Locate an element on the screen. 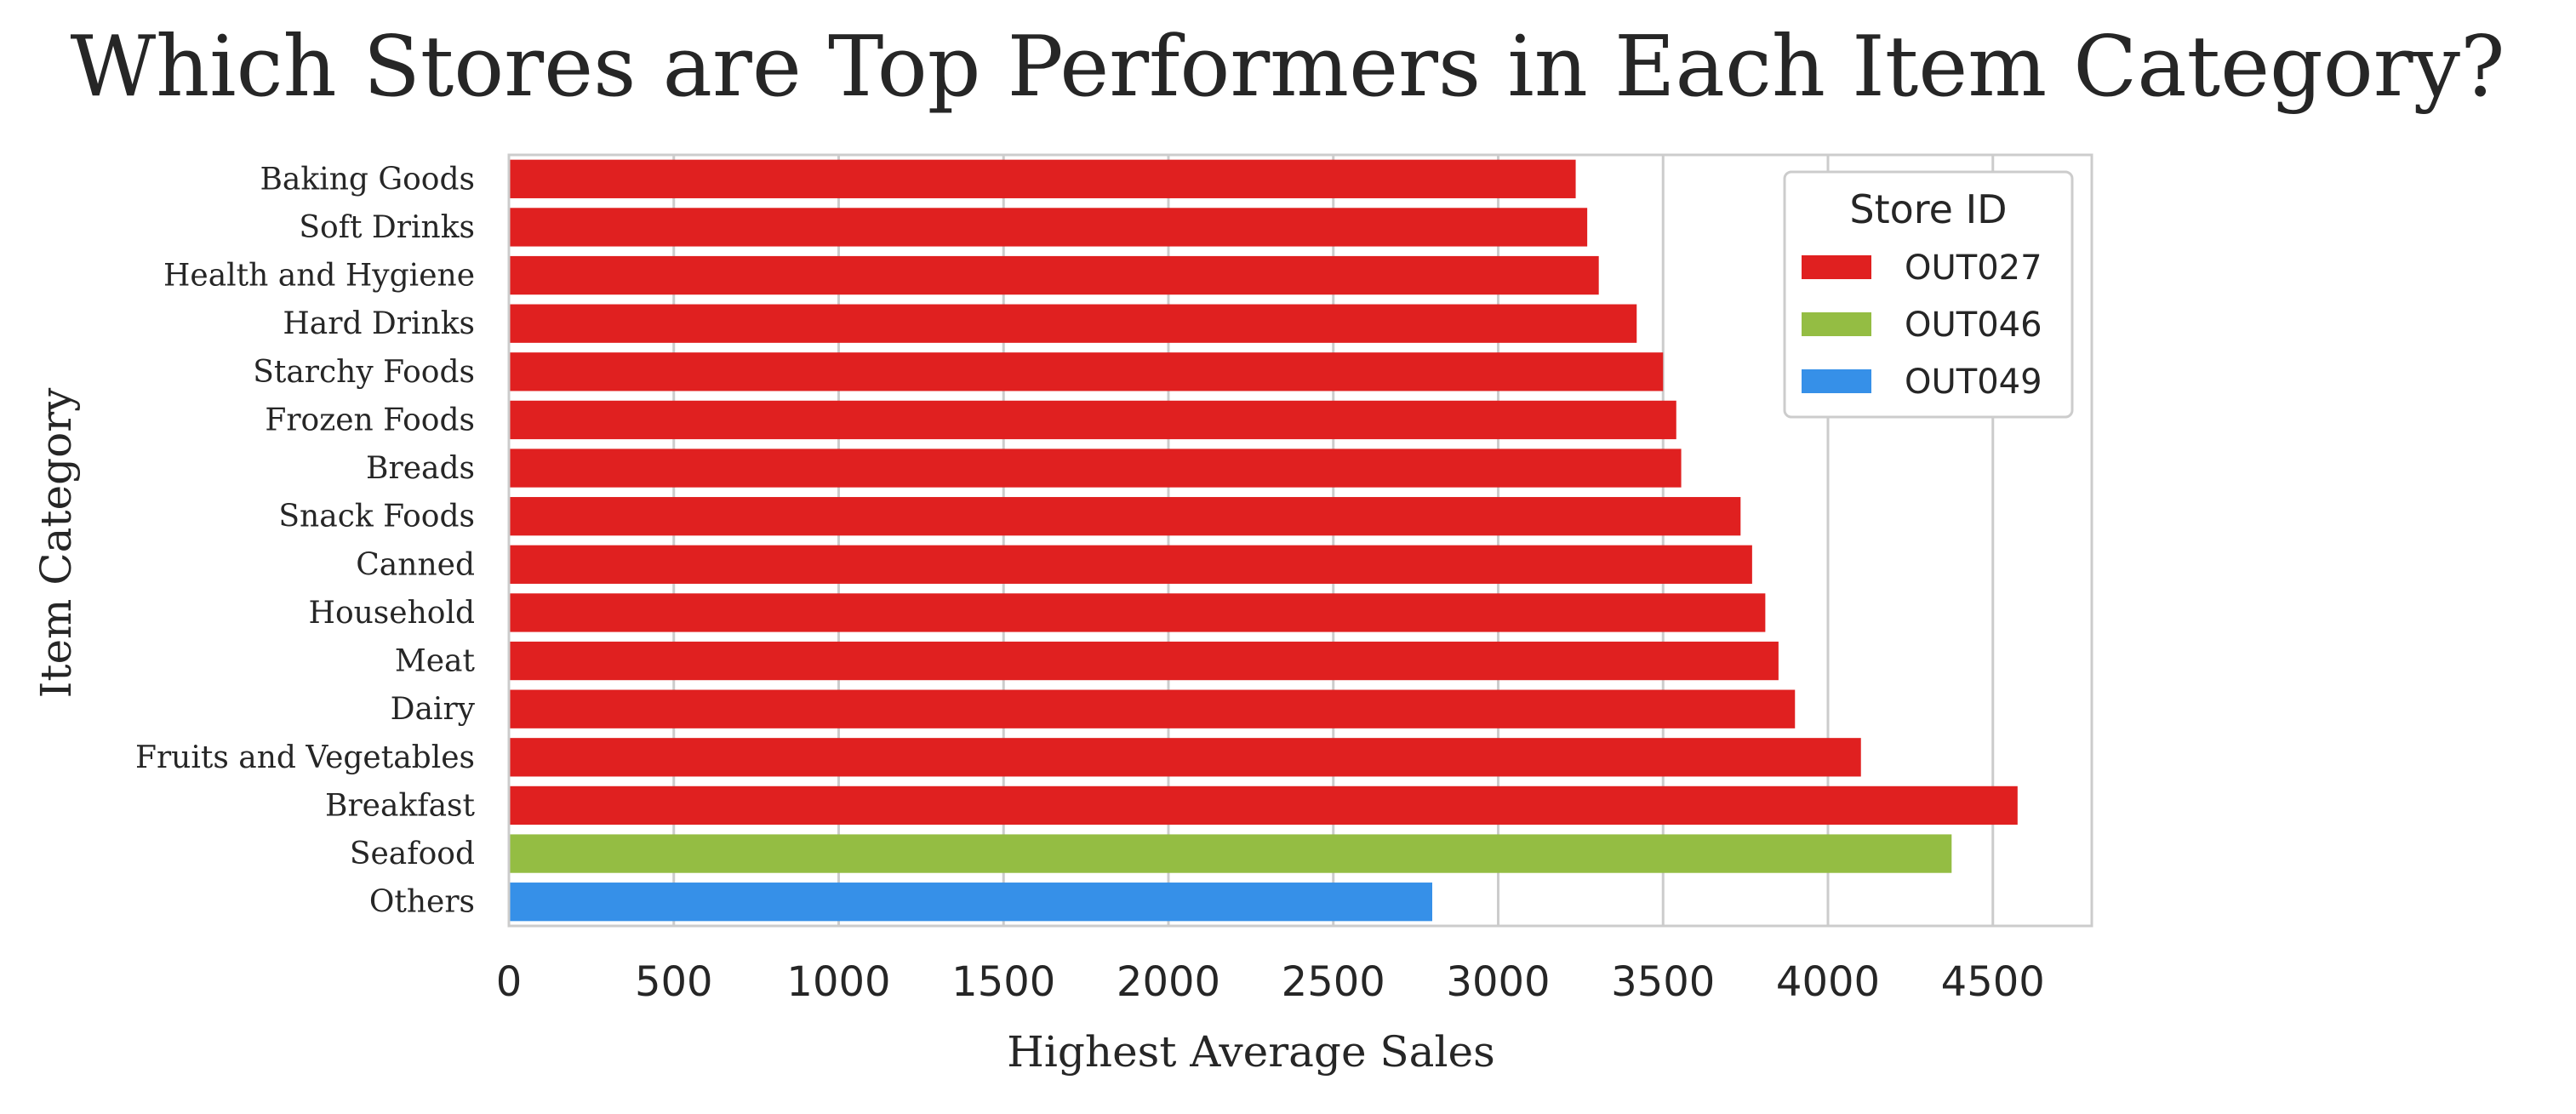  x-axis-label: Highest Average Sales is located at coordinates (1250, 1052).